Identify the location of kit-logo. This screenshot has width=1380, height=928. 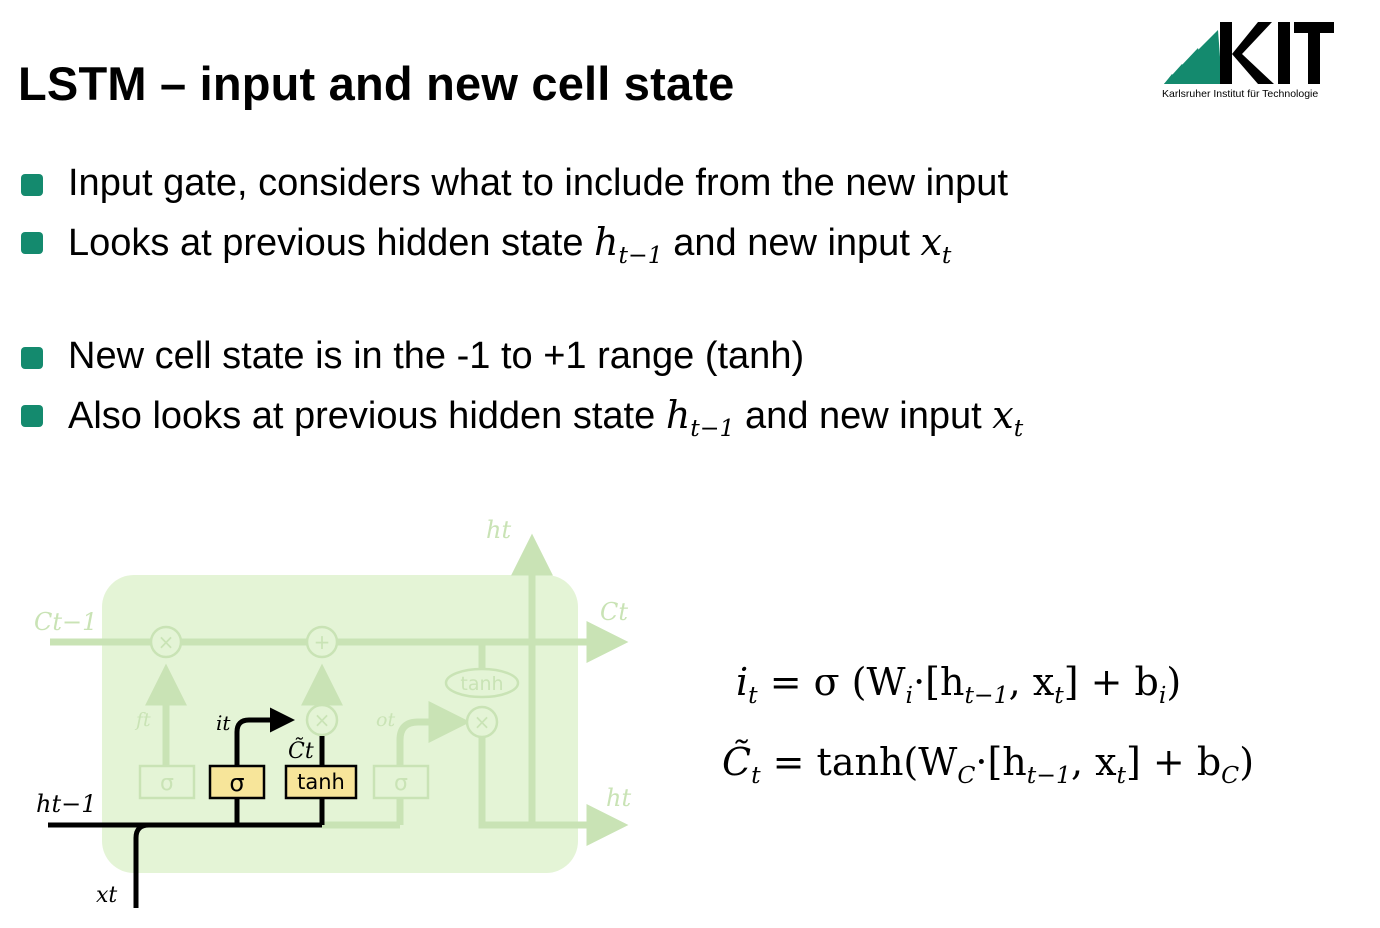
(1249, 53).